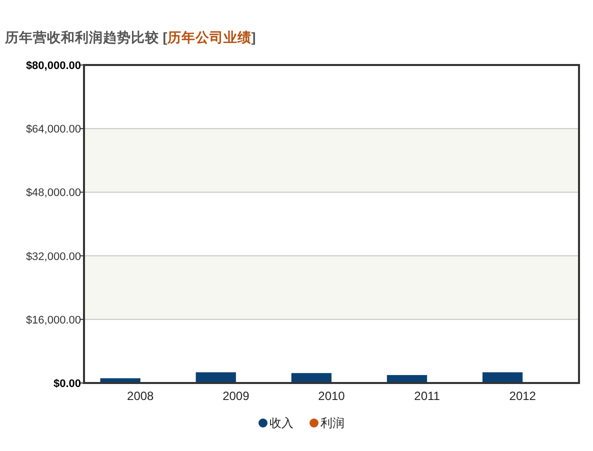 This screenshot has width=593, height=451. What do you see at coordinates (67, 384) in the screenshot?
I see `y-tick-label: $0.00` at bounding box center [67, 384].